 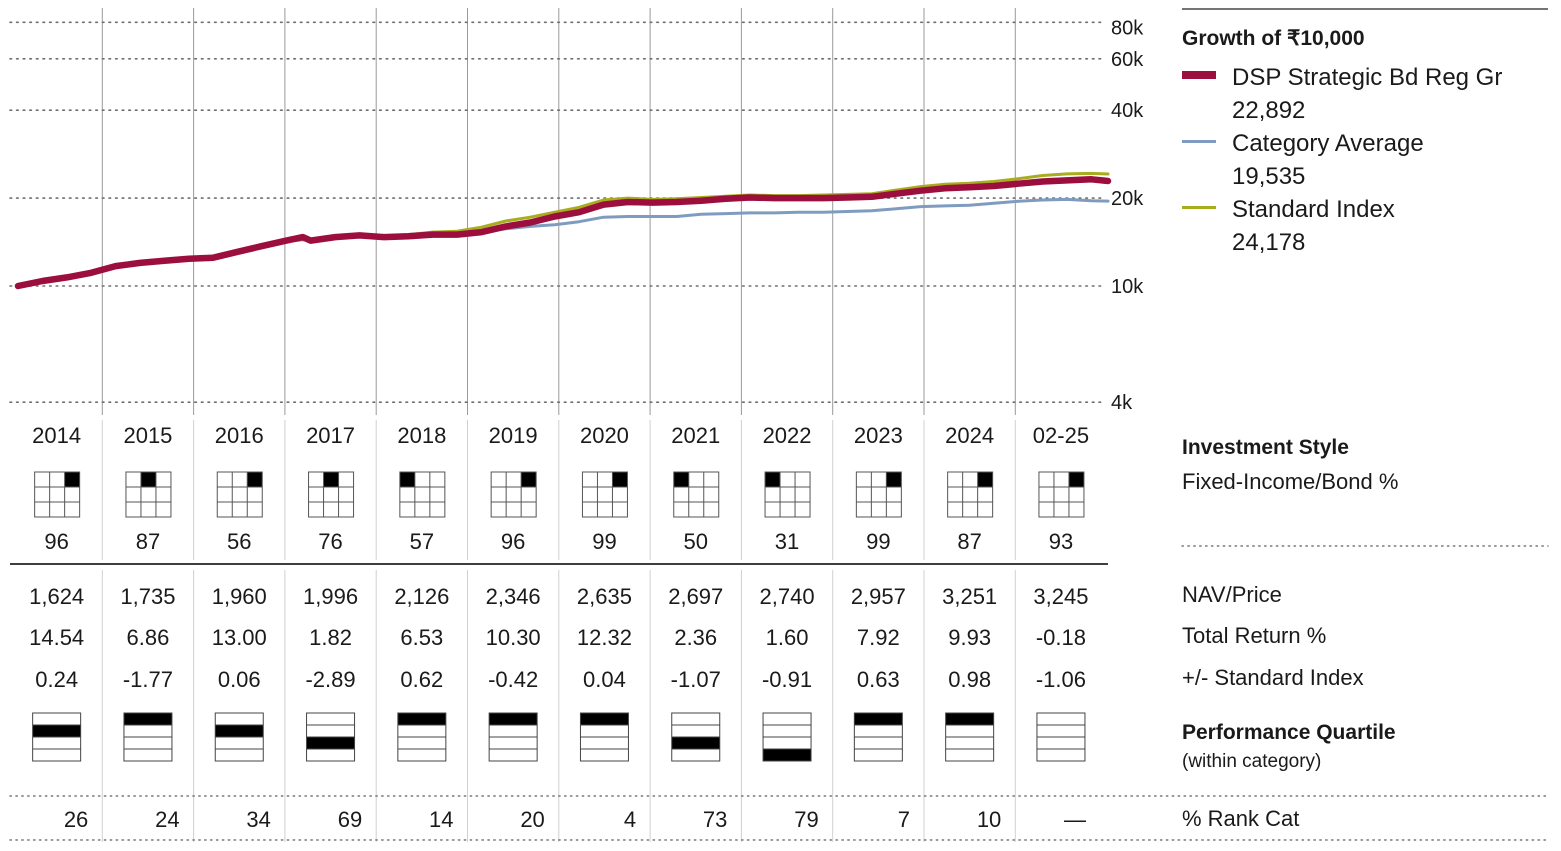 I want to click on year-label: 2015, so click(x=147, y=435).